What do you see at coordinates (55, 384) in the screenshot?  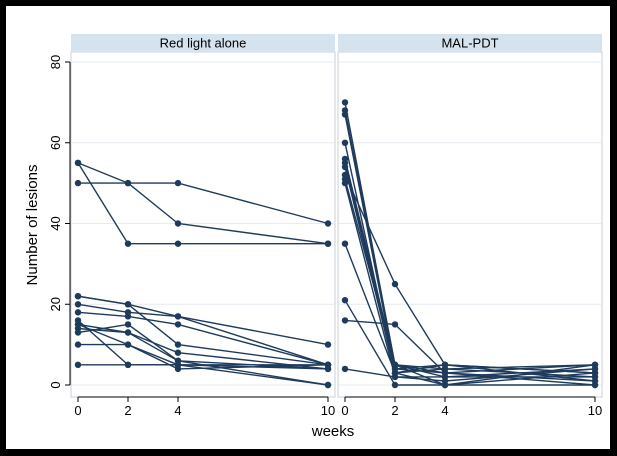 I see `y-tick-label: 0` at bounding box center [55, 384].